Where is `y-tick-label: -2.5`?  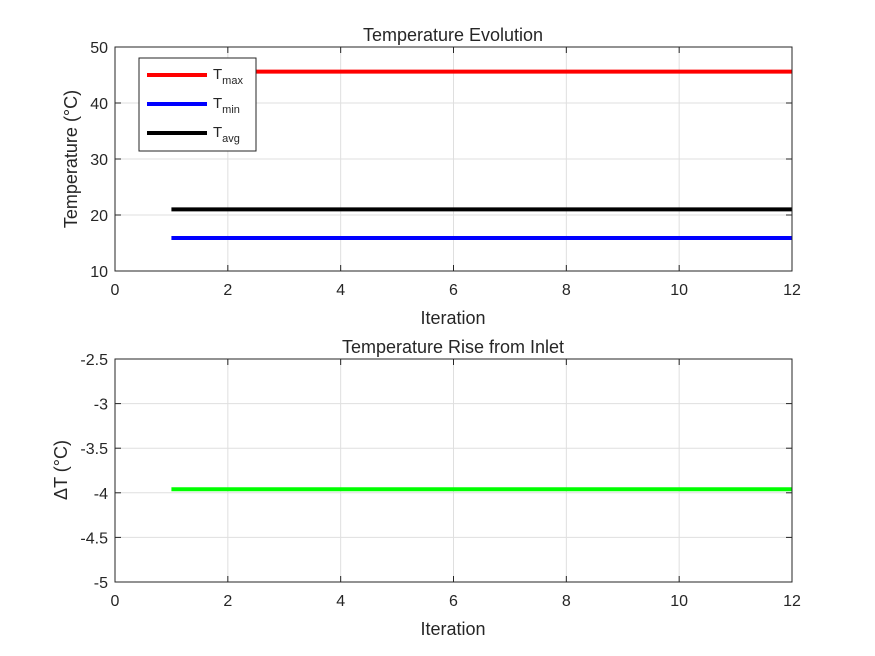 y-tick-label: -2.5 is located at coordinates (94, 360).